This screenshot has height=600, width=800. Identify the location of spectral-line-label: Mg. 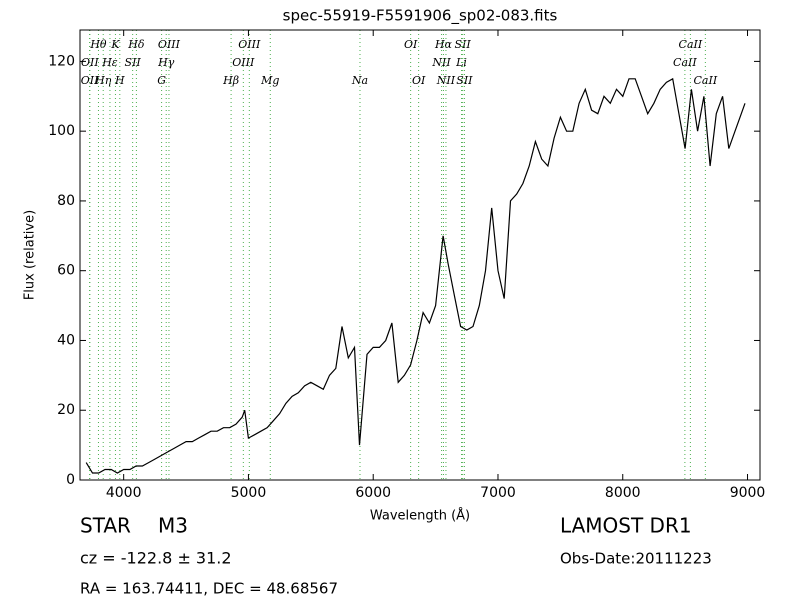
(269, 80).